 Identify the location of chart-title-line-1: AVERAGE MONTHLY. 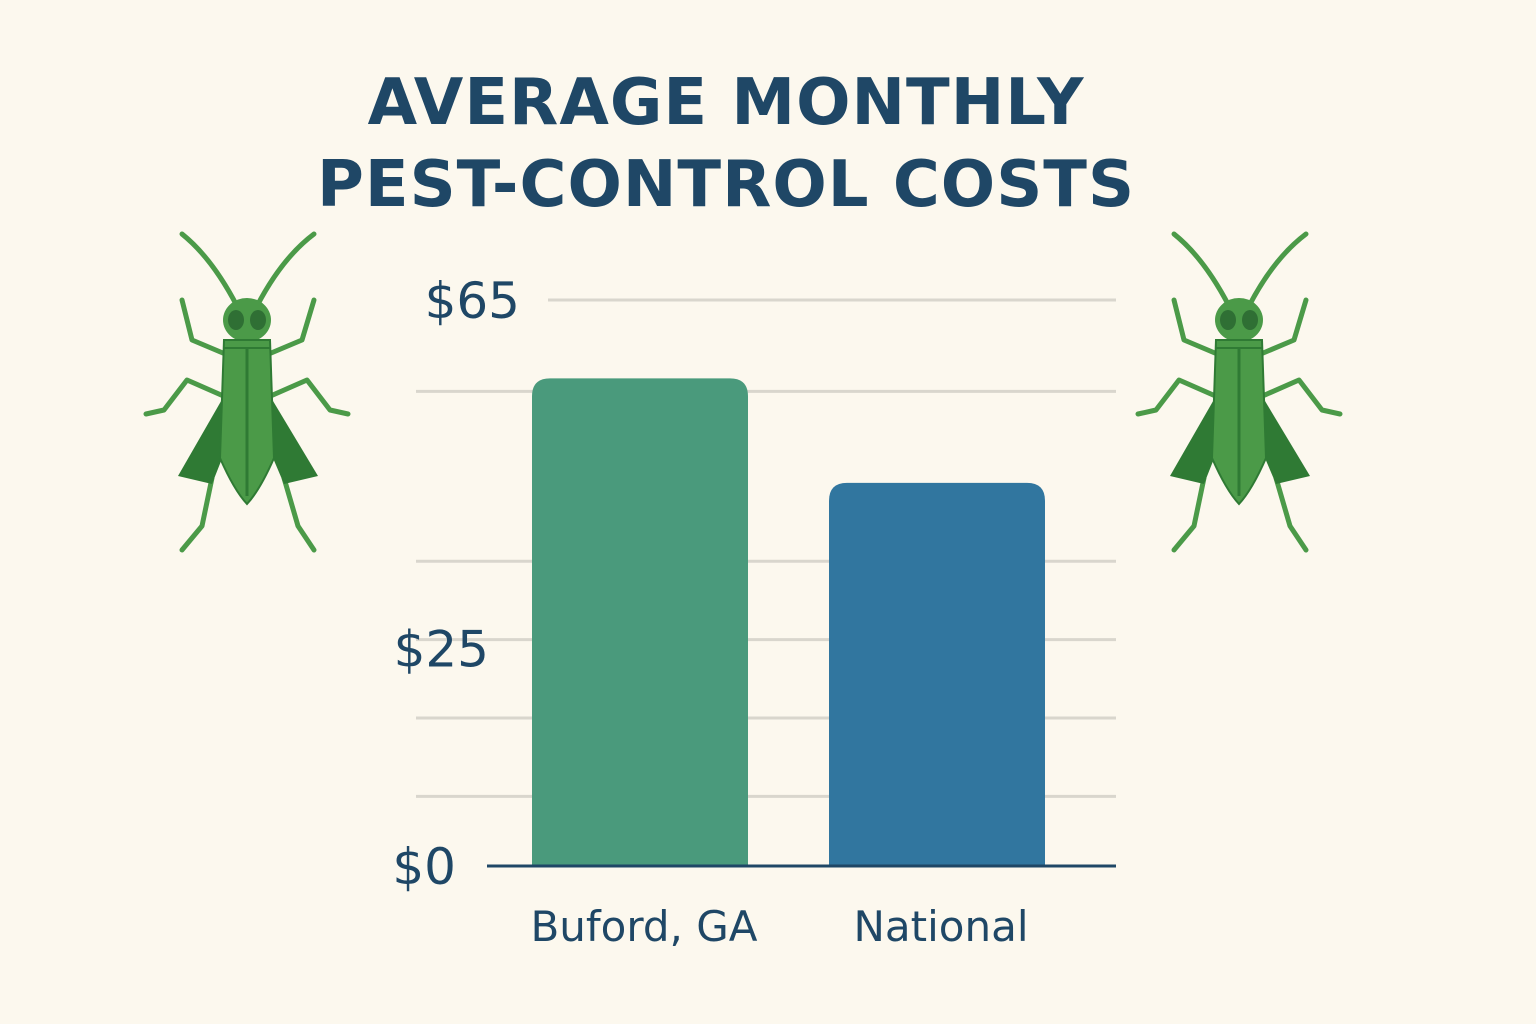
(726, 103).